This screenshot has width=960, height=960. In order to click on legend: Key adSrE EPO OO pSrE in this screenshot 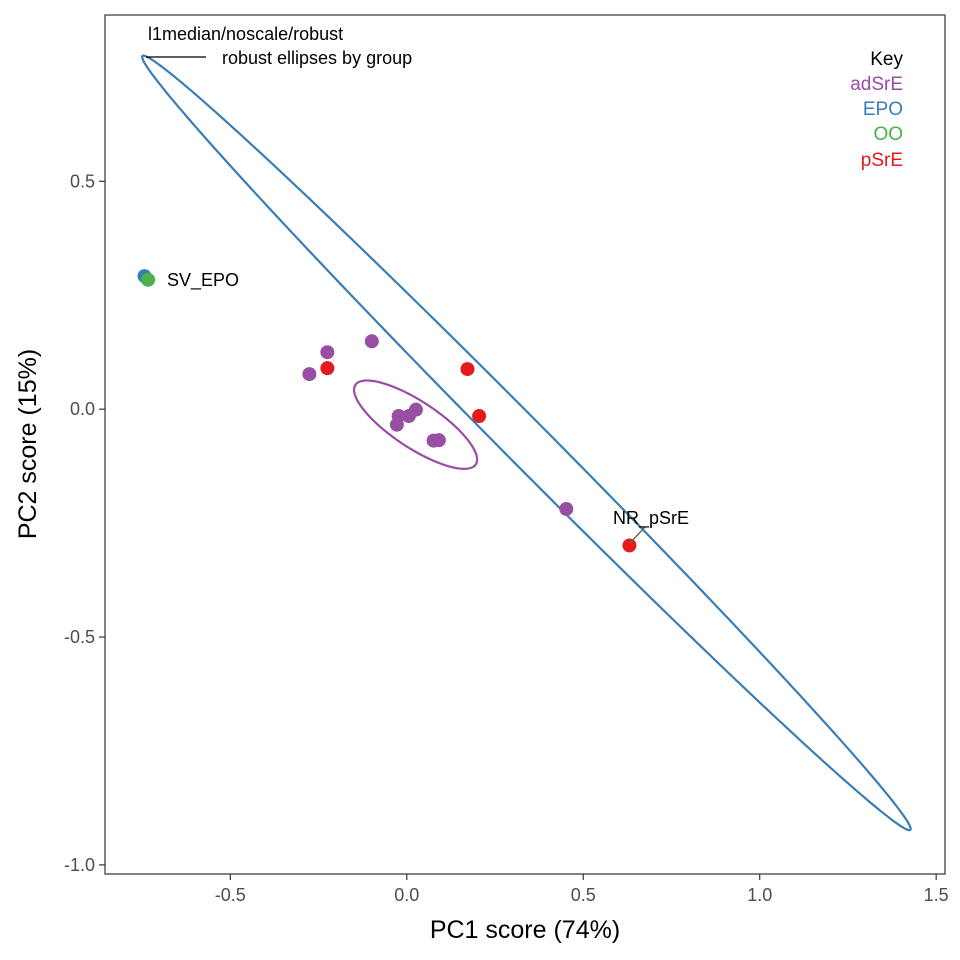, I will do `click(876, 110)`.